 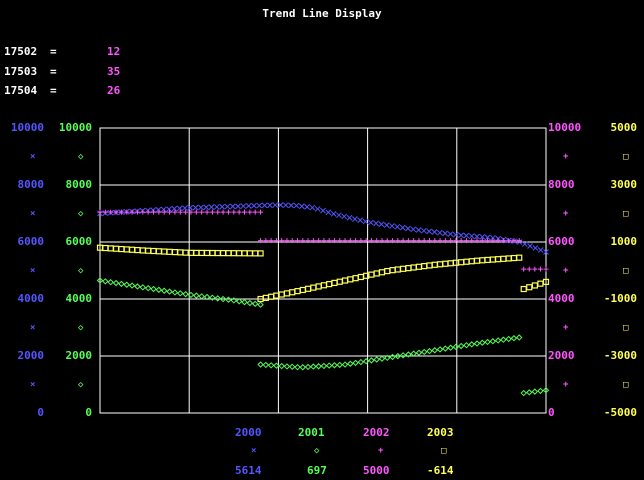 What do you see at coordinates (31, 298) in the screenshot?
I see `left-outer-axis-tick-label: 4000` at bounding box center [31, 298].